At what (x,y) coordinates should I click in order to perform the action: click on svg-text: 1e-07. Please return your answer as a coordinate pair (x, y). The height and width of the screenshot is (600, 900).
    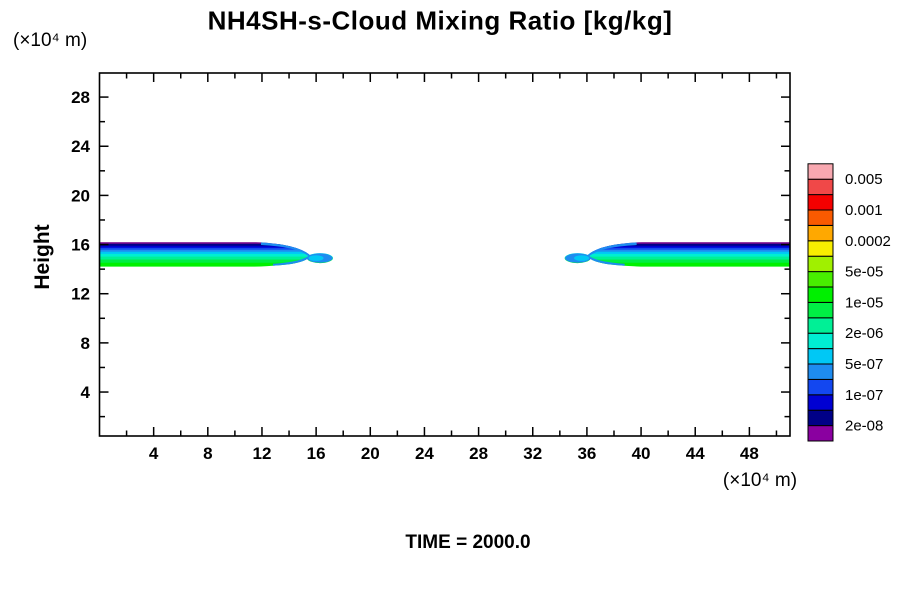
    Looking at the image, I should click on (864, 395).